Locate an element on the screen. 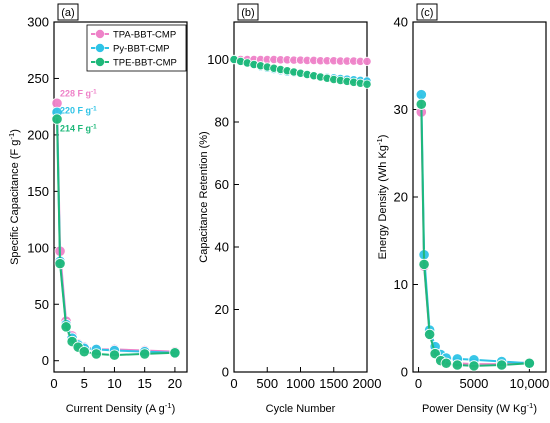  annotation: 214 F g-1 is located at coordinates (78, 128).